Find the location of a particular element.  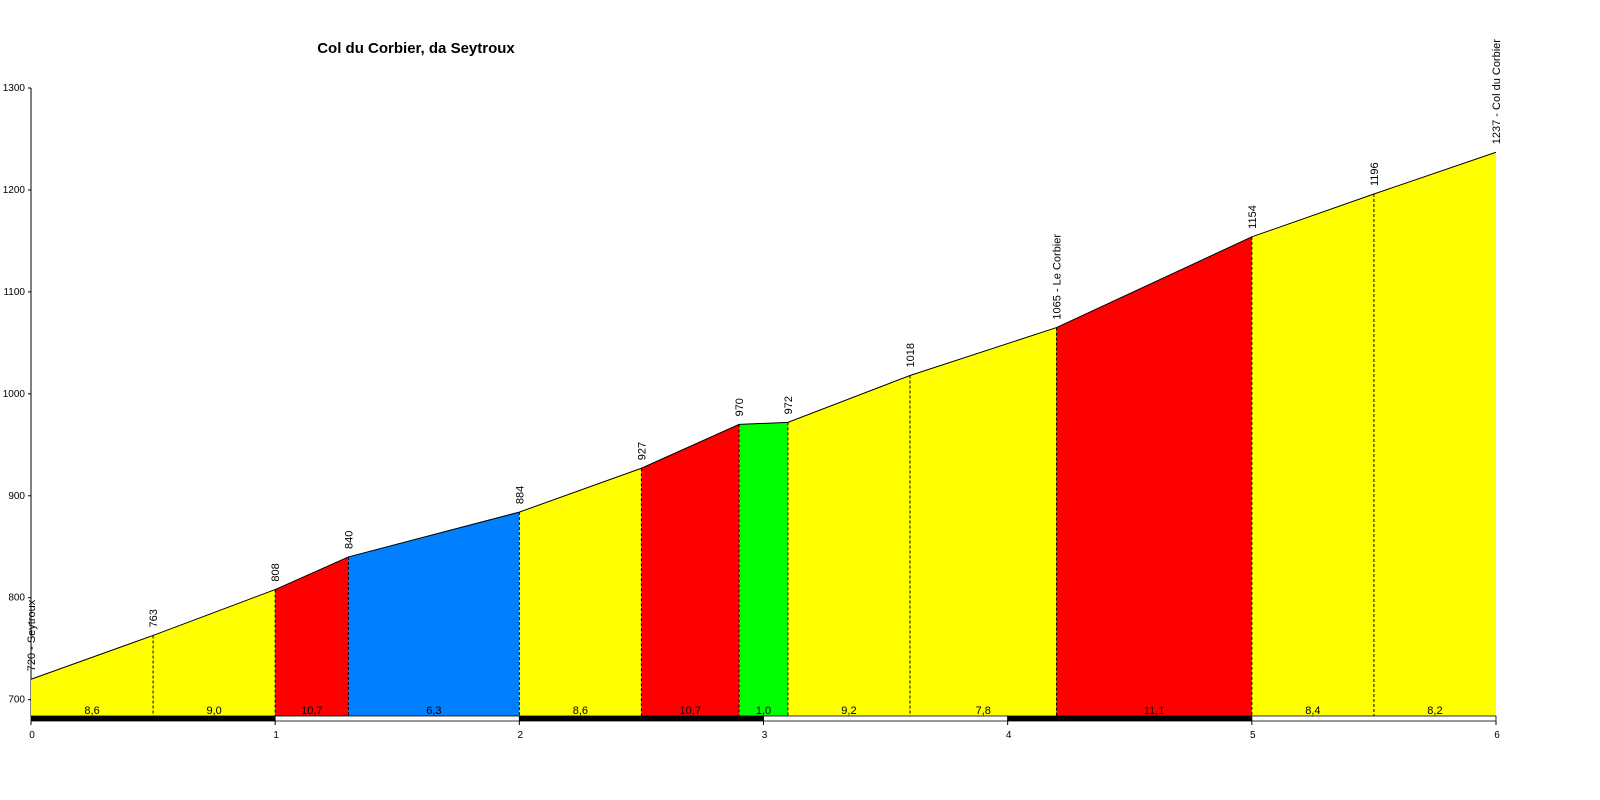

chart-title: Col du Corbier, da Seytroux is located at coordinates (416, 48).